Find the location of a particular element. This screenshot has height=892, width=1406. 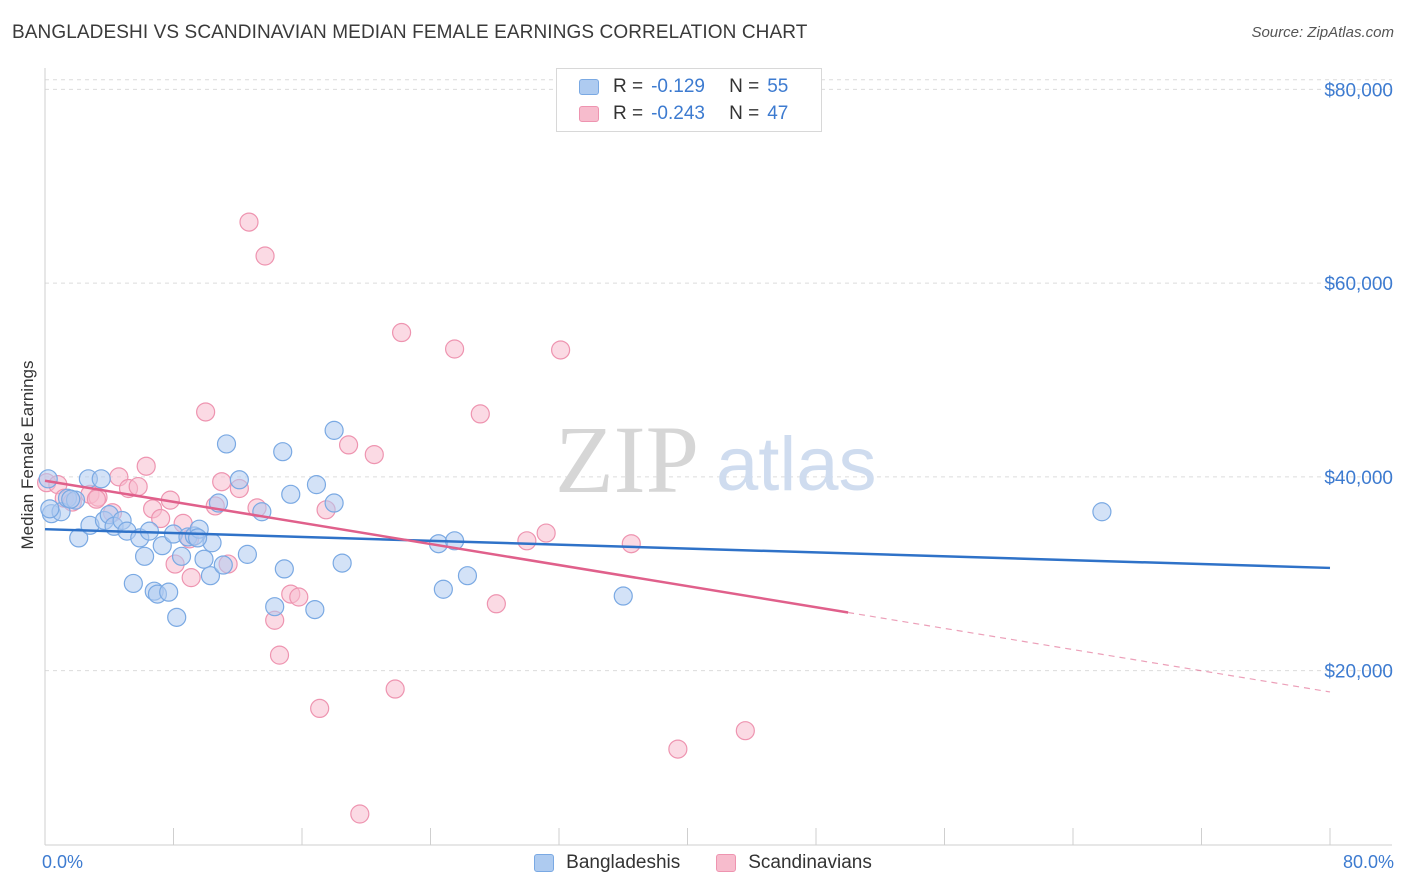

legend-row-scandinavians: R = -0.243 N = 47 is located at coordinates (683, 114).